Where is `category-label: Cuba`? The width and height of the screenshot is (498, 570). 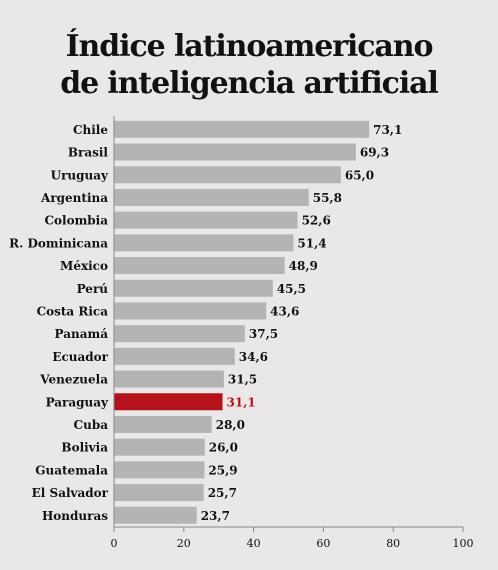
category-label: Cuba is located at coordinates (91, 425).